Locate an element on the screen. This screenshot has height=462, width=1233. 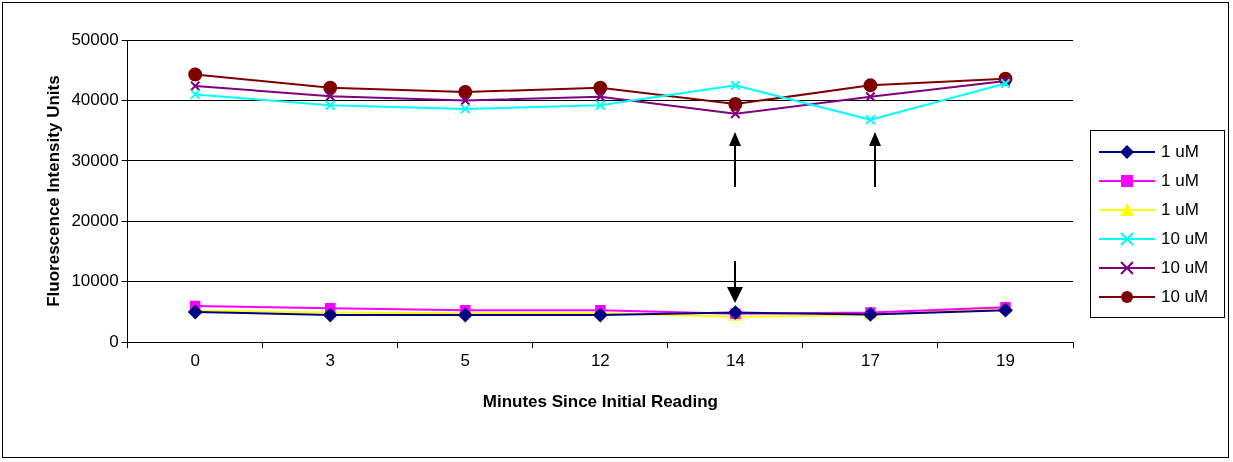
y-tick-label: 30000 is located at coordinates (95, 160).